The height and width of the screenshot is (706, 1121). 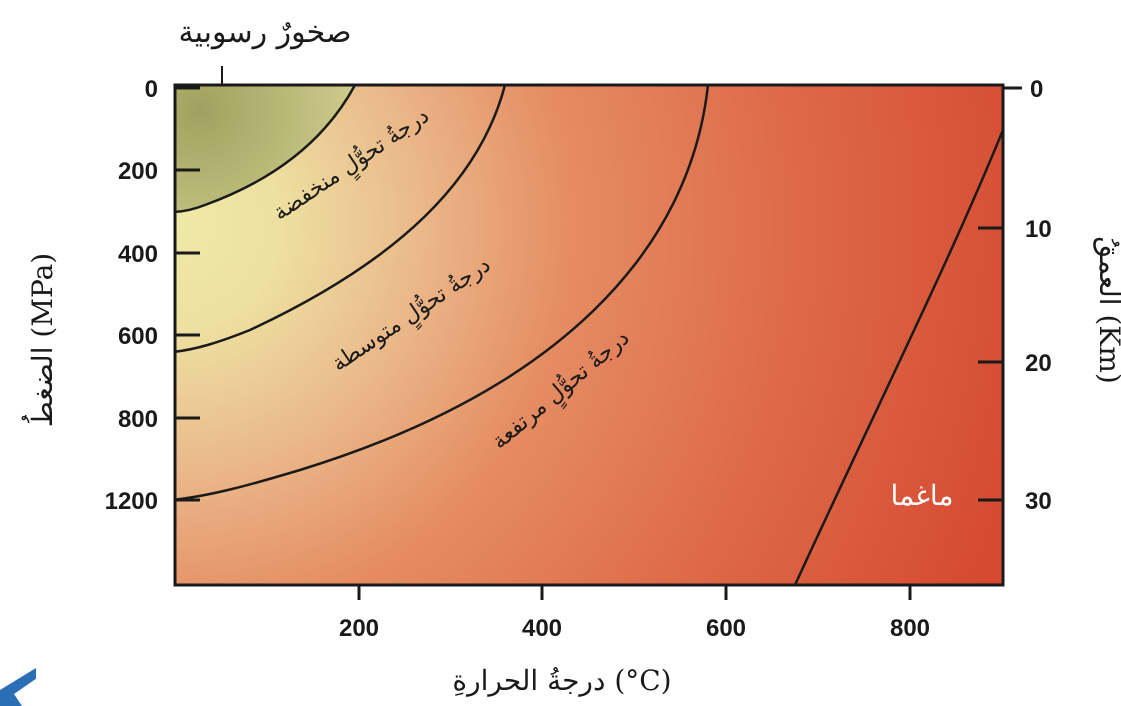 What do you see at coordinates (634, 613) in the screenshot?
I see `bottom-axis: 200 400 600 800` at bounding box center [634, 613].